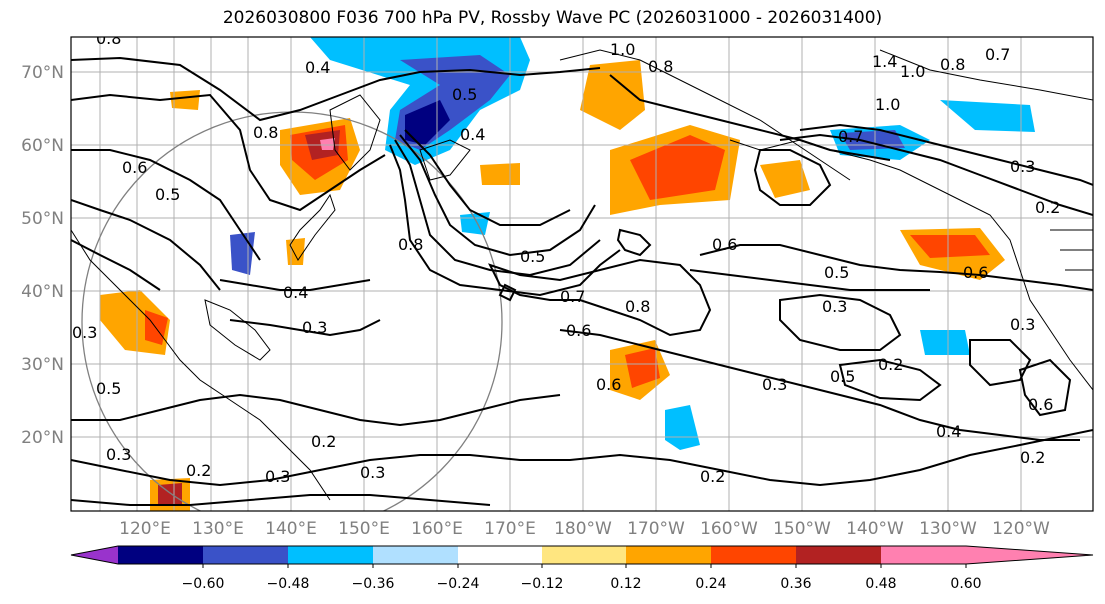 This screenshot has width=1105, height=604. Describe the element at coordinates (710, 584) in the screenshot. I see `colorbar-tick-label: 0.24` at that location.